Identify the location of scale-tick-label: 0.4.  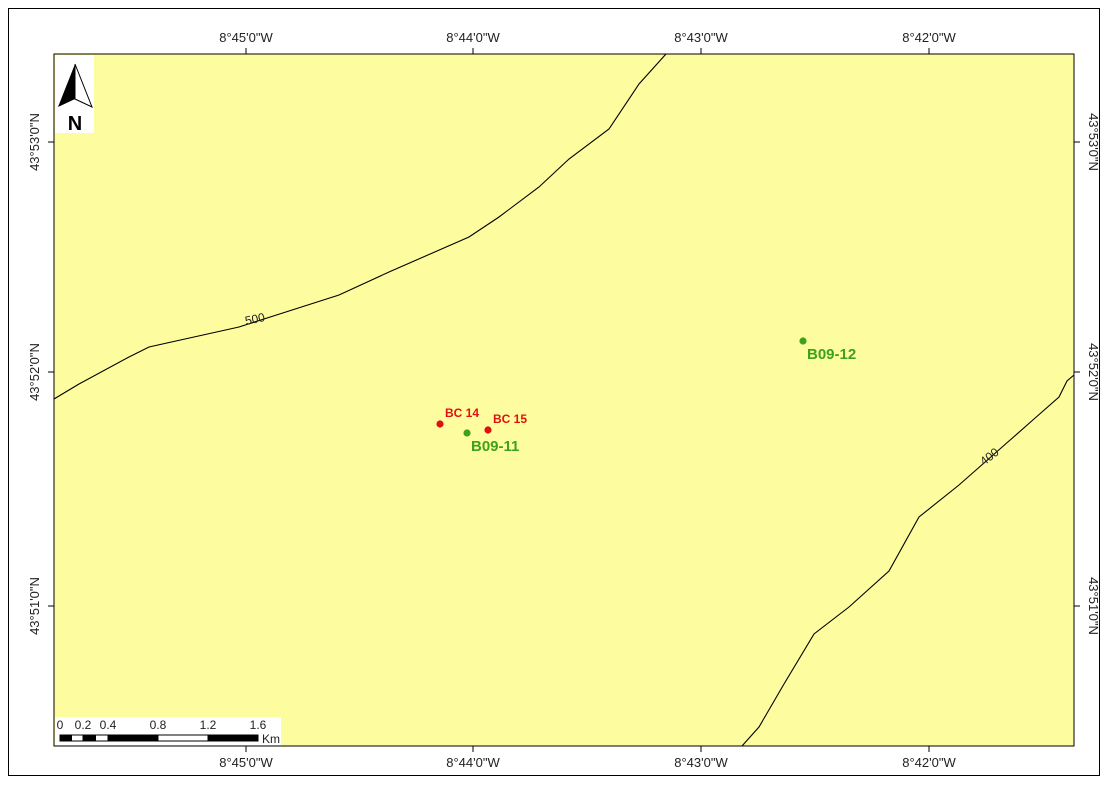
(108, 725).